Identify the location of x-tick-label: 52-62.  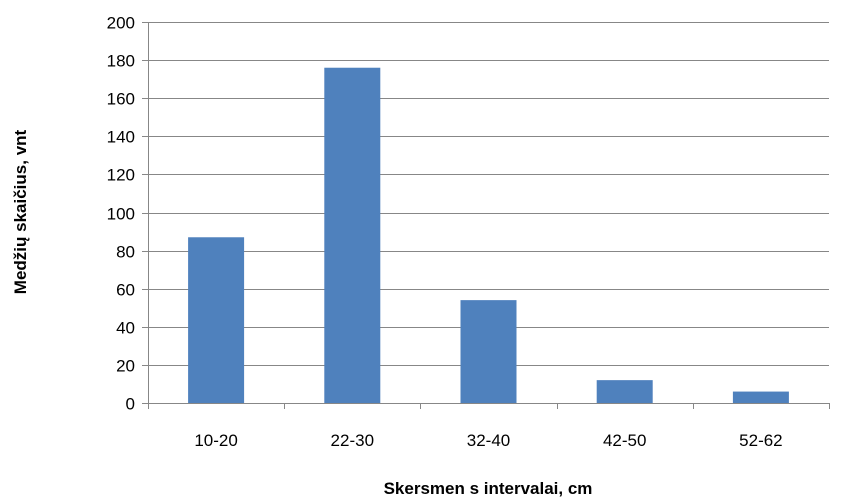
(760, 440).